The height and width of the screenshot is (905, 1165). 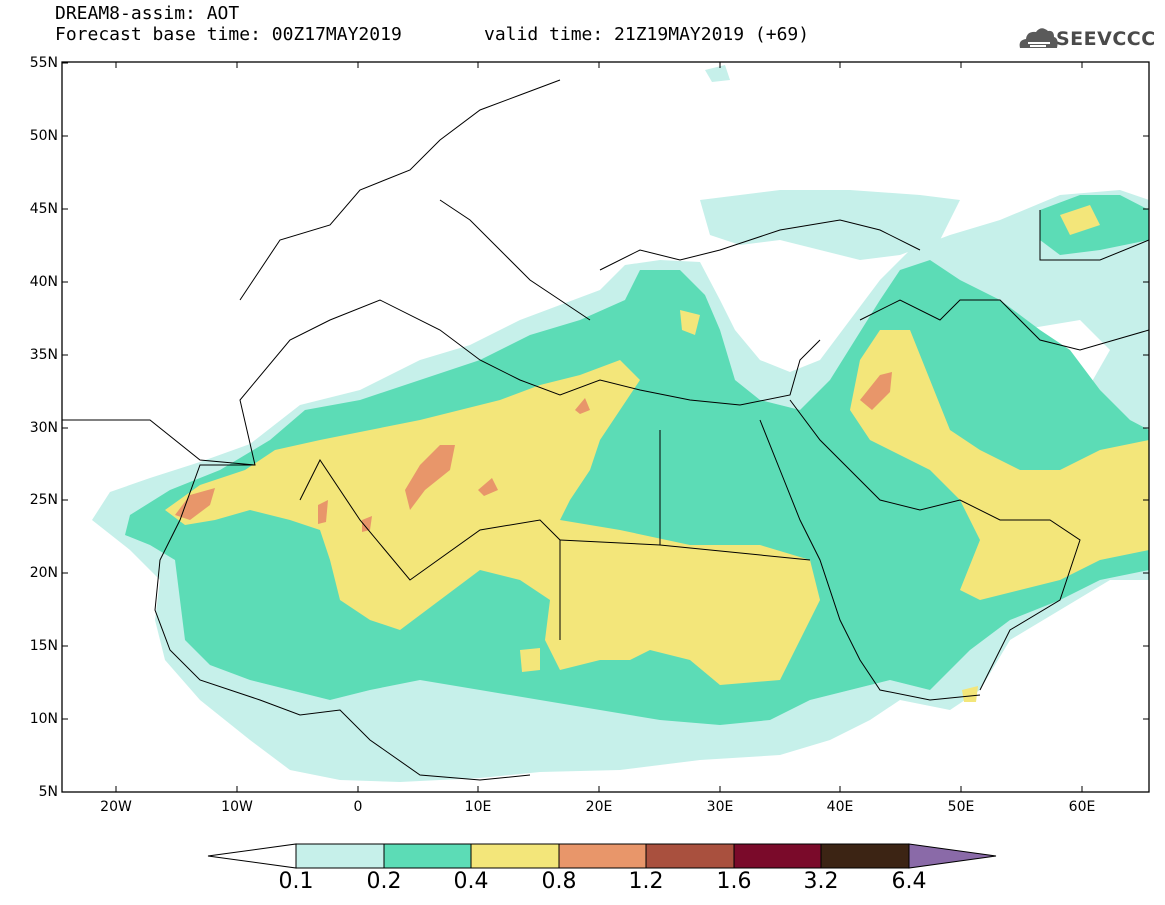 I want to click on lat-label: 15N, so click(x=43, y=646).